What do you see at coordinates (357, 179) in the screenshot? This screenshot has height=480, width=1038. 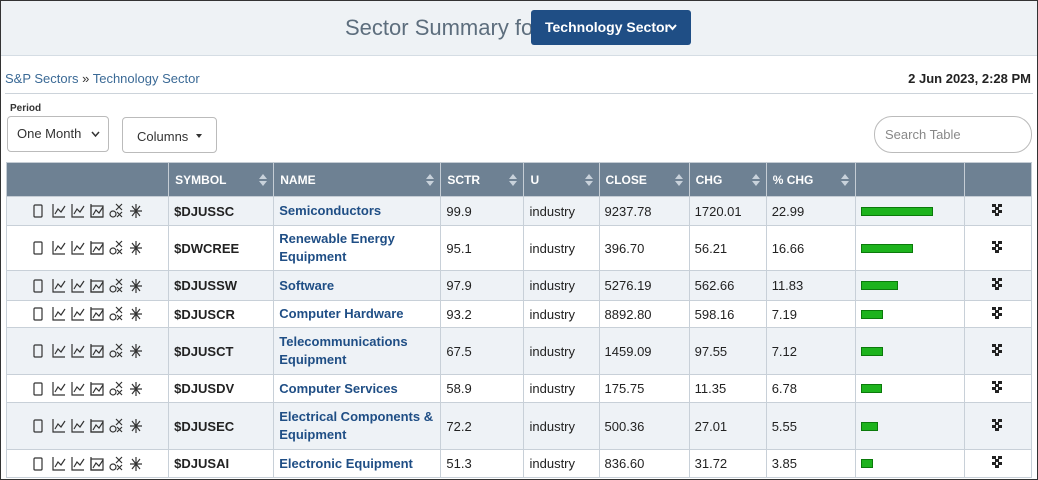 I see `header-cell: NAME` at bounding box center [357, 179].